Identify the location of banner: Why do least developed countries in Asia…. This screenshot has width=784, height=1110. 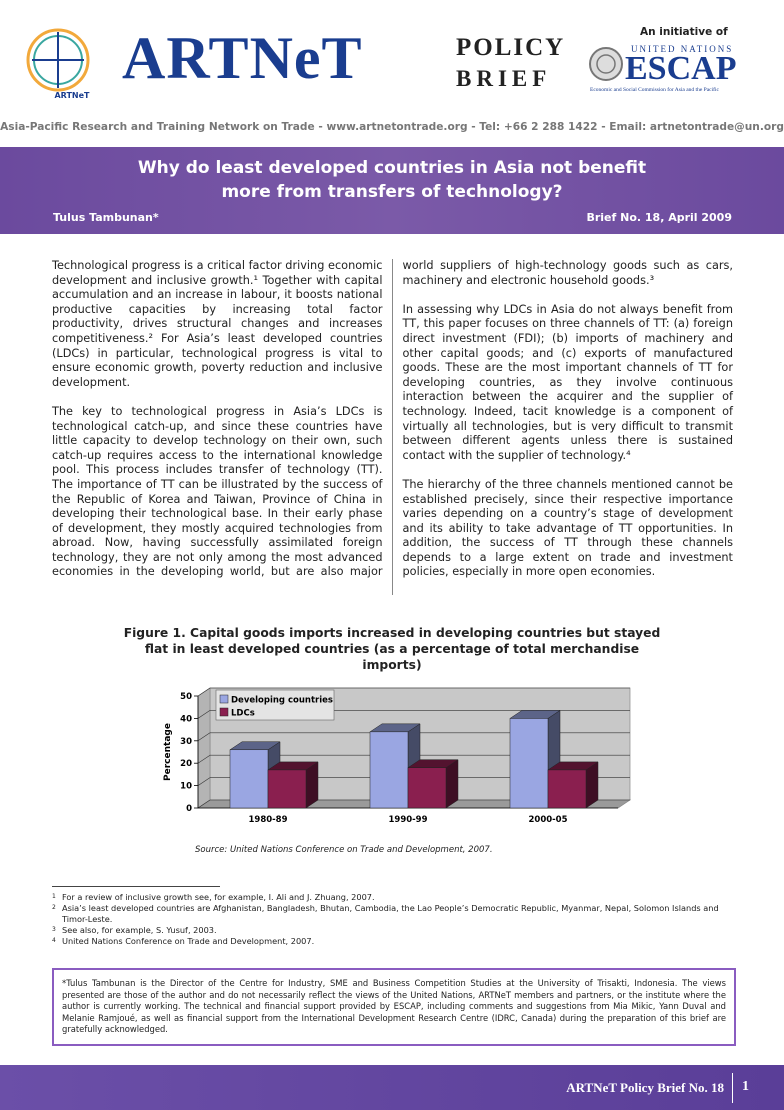
(392, 190).